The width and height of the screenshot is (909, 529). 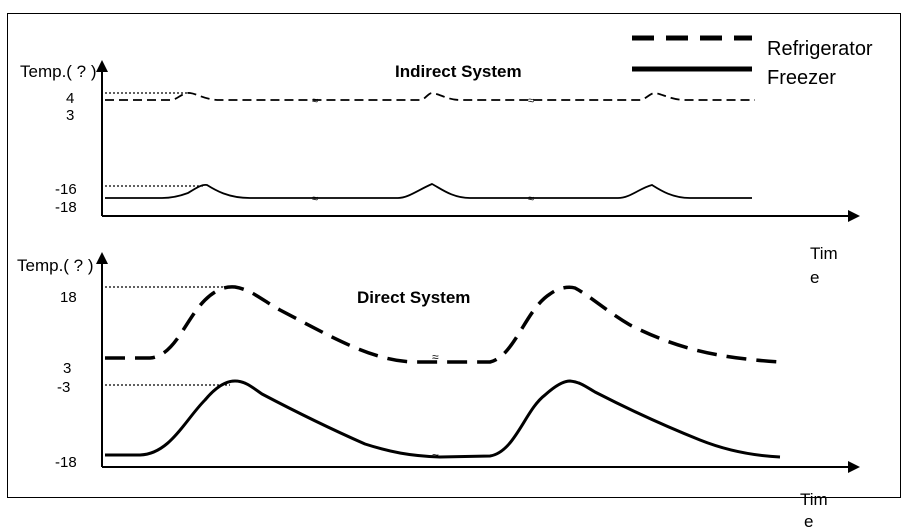 I want to click on legend: Refrigerator Freezer, so click(x=752, y=62).